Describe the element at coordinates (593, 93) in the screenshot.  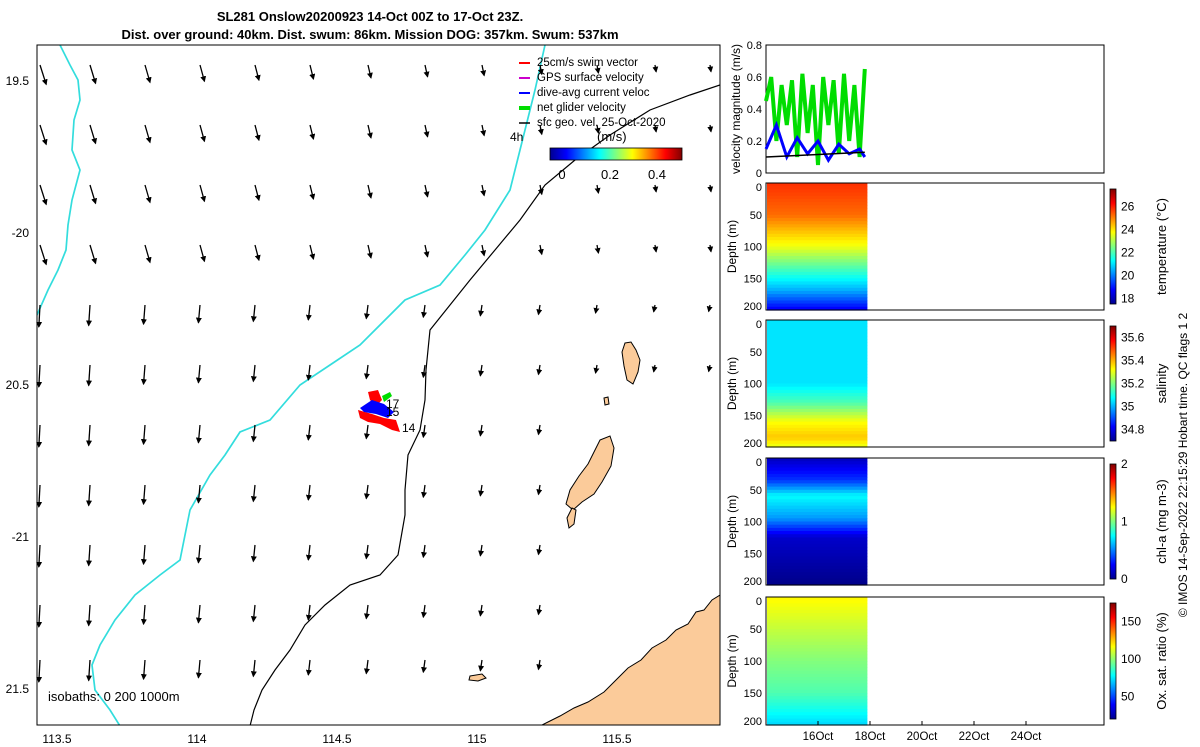
I see `legend-label: dive-avg current veloc` at that location.